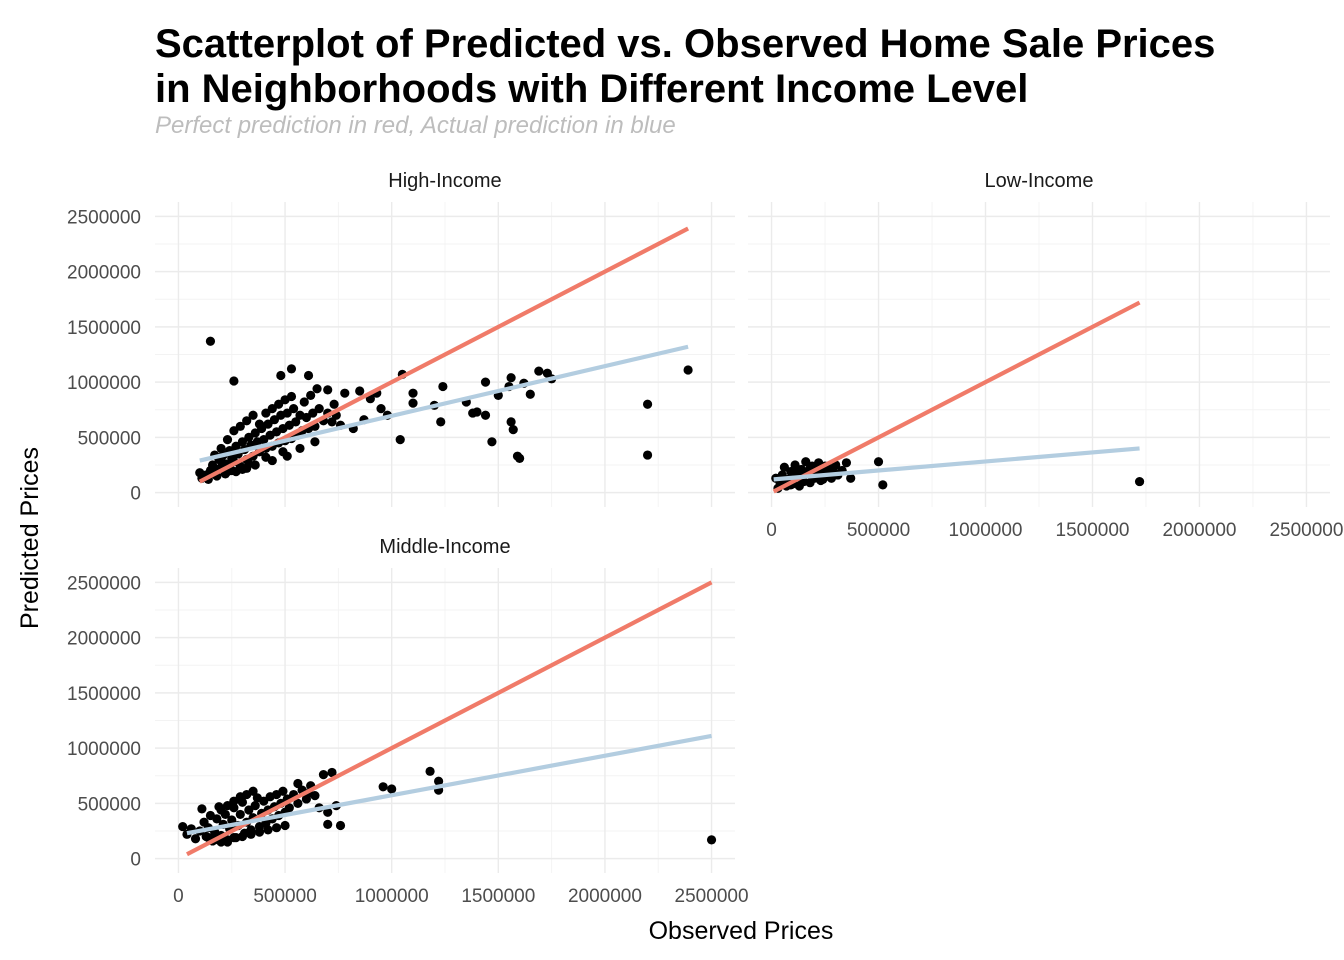  What do you see at coordinates (104, 583) in the screenshot?
I see `y-tick-label: 2500000` at bounding box center [104, 583].